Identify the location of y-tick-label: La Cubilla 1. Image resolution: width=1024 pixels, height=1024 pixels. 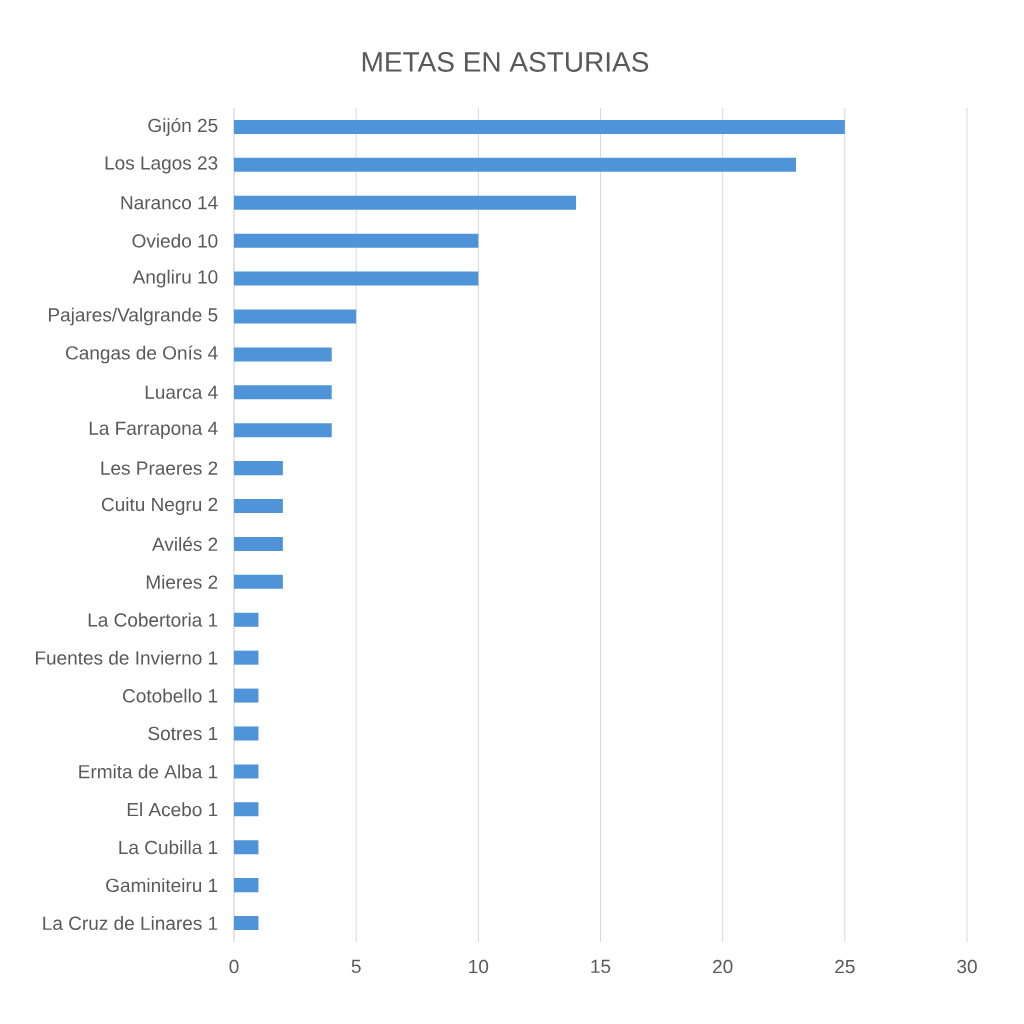
(168, 847).